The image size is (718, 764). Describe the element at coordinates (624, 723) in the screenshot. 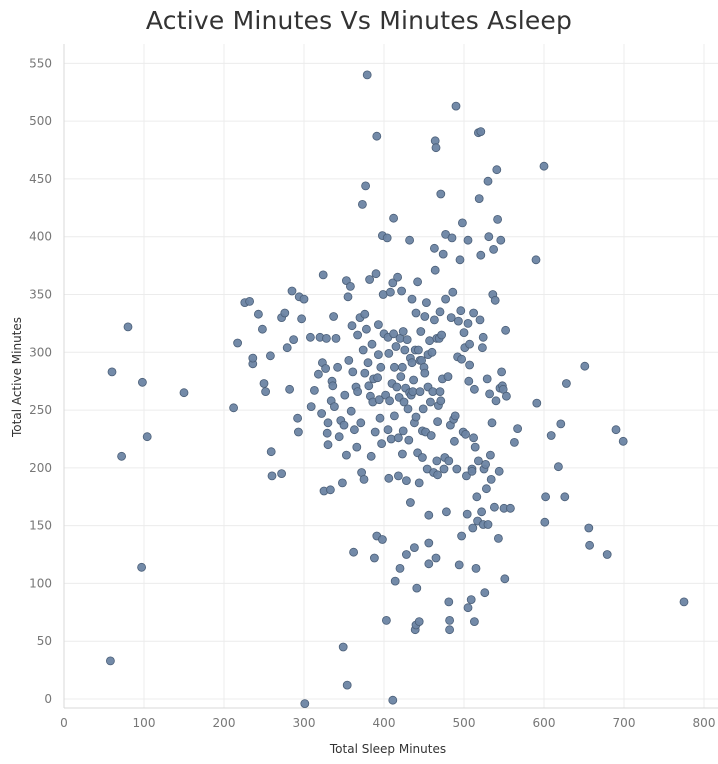

I see `x-tick-label: 700` at that location.